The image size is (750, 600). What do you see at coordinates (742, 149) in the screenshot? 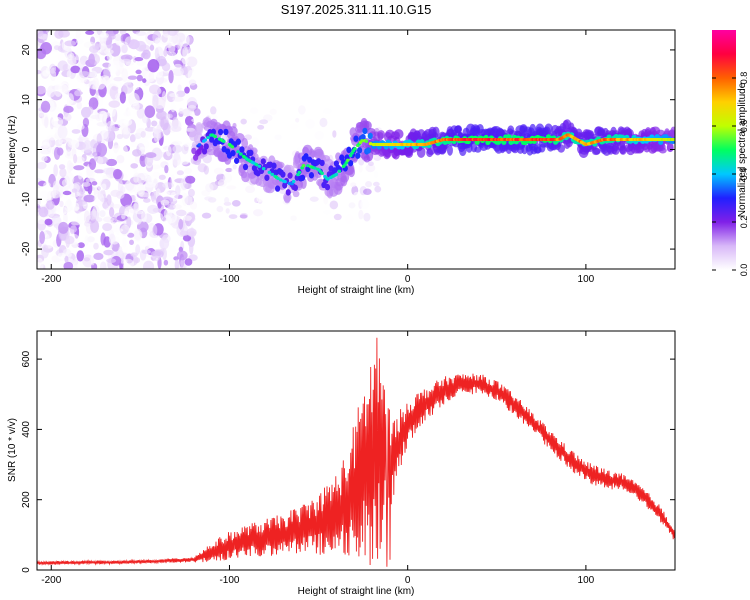
I see `colorbar-label: Normalized spectral amplitude` at bounding box center [742, 149].